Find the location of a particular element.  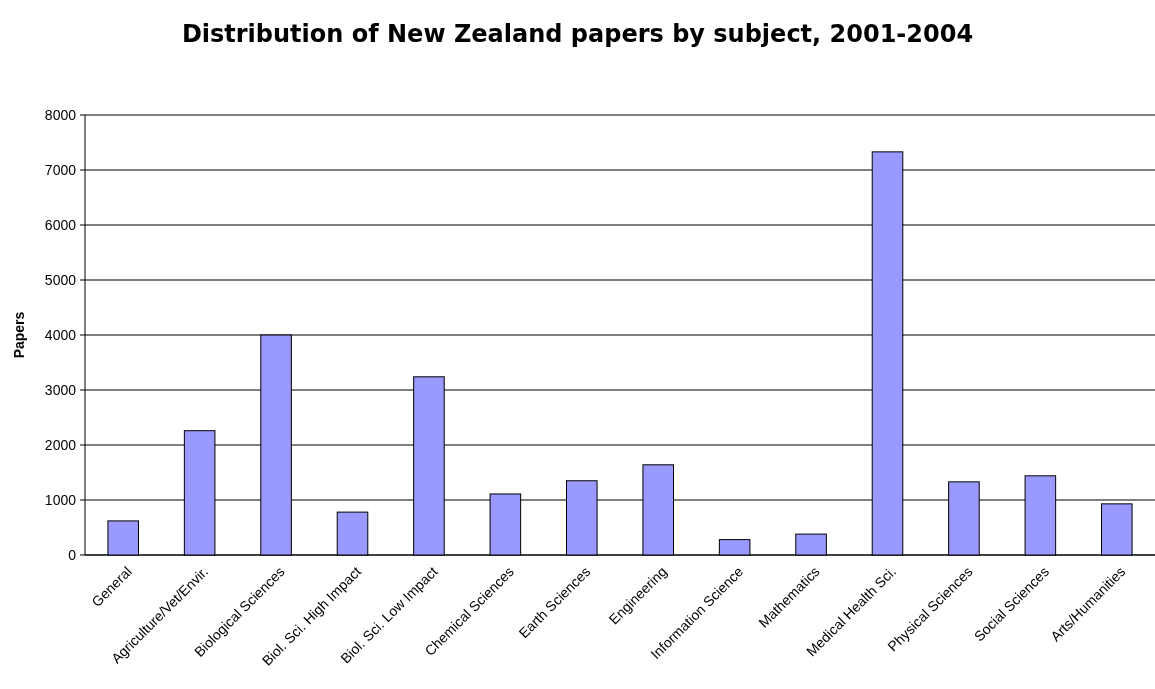

y-tick-label: 8000 is located at coordinates (60, 114).